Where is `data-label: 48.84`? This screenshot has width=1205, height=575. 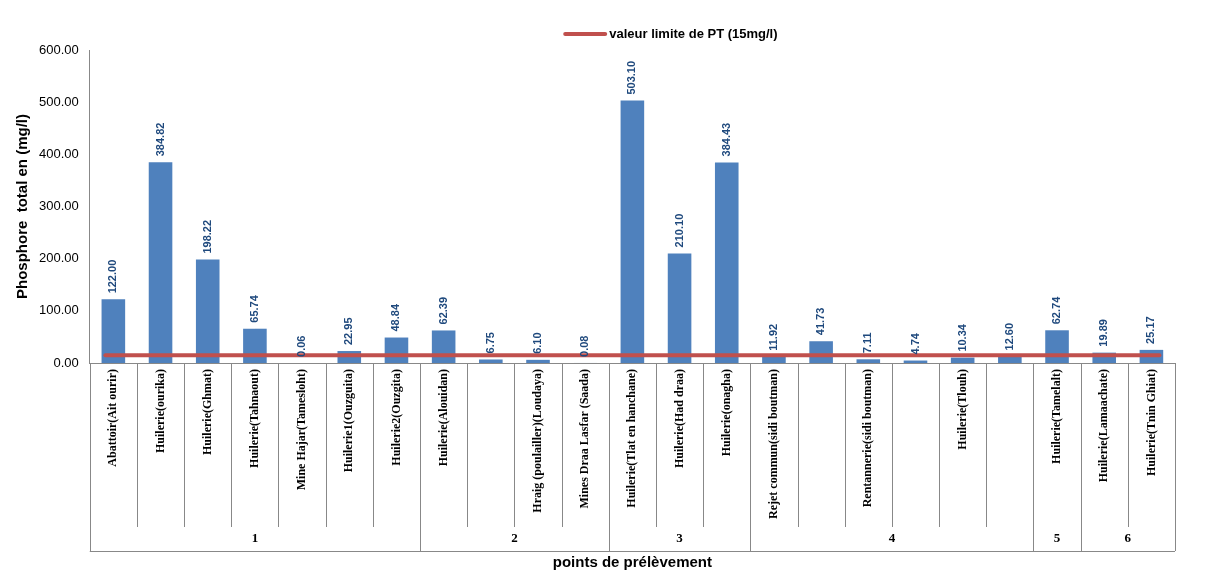 data-label: 48.84 is located at coordinates (395, 317).